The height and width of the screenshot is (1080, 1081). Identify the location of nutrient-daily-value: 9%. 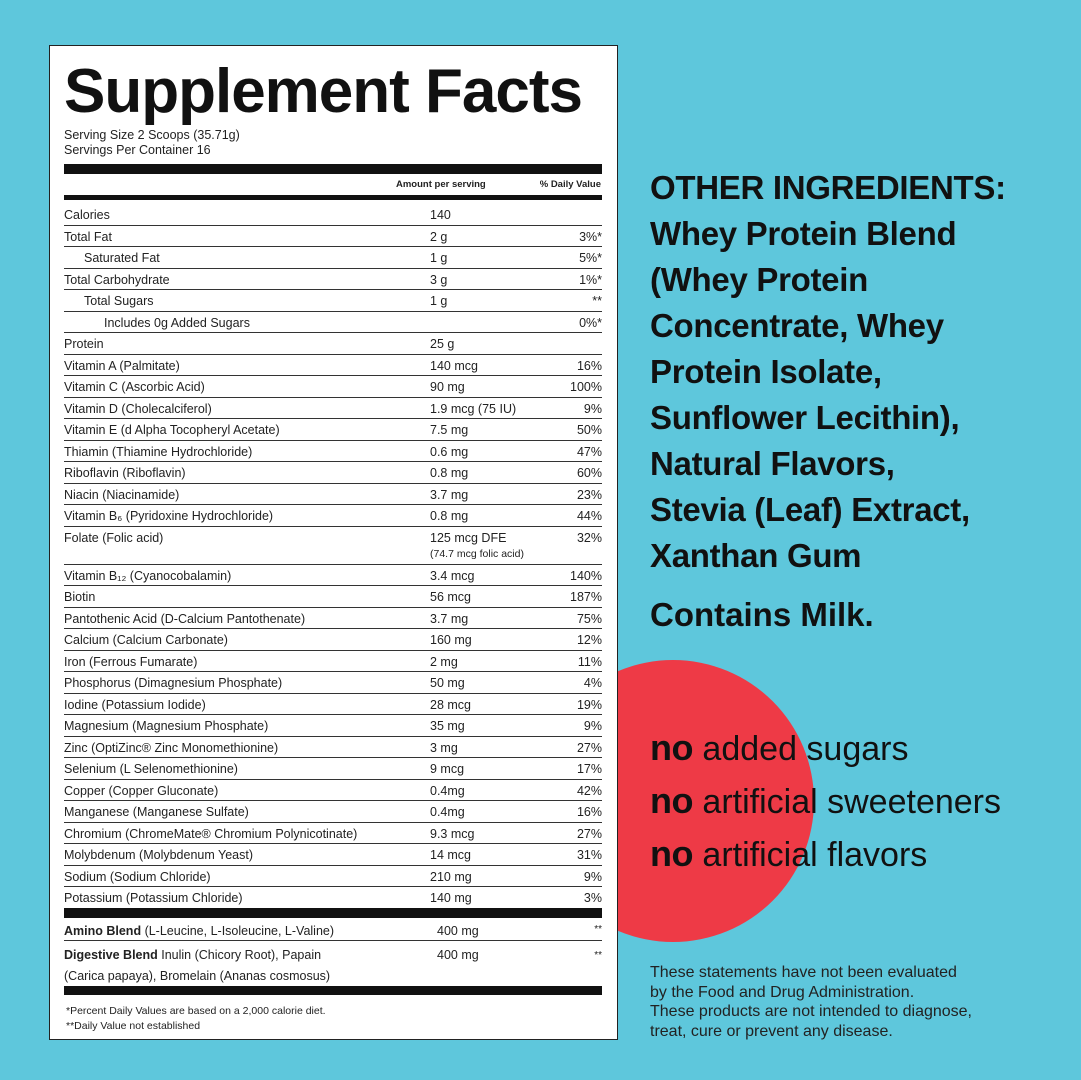
(592, 726).